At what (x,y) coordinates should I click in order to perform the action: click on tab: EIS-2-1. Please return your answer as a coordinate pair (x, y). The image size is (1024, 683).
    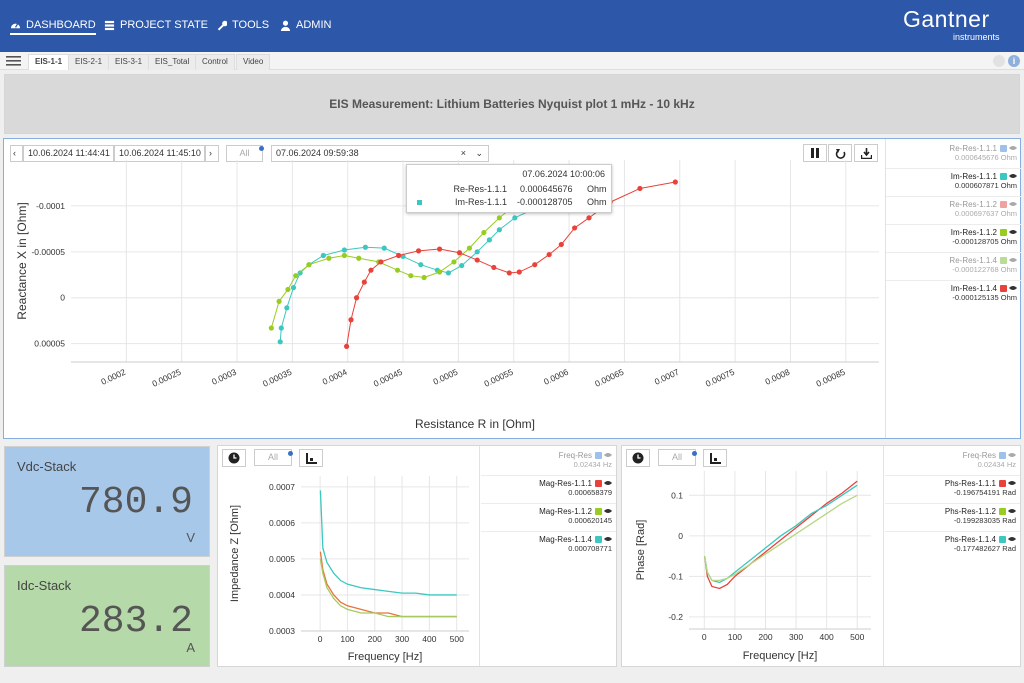
    Looking at the image, I should click on (89, 62).